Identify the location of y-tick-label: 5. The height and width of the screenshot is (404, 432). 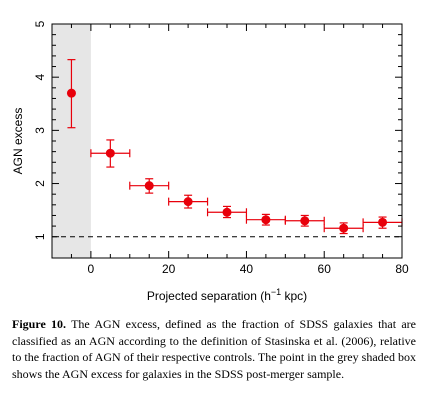
(40, 23).